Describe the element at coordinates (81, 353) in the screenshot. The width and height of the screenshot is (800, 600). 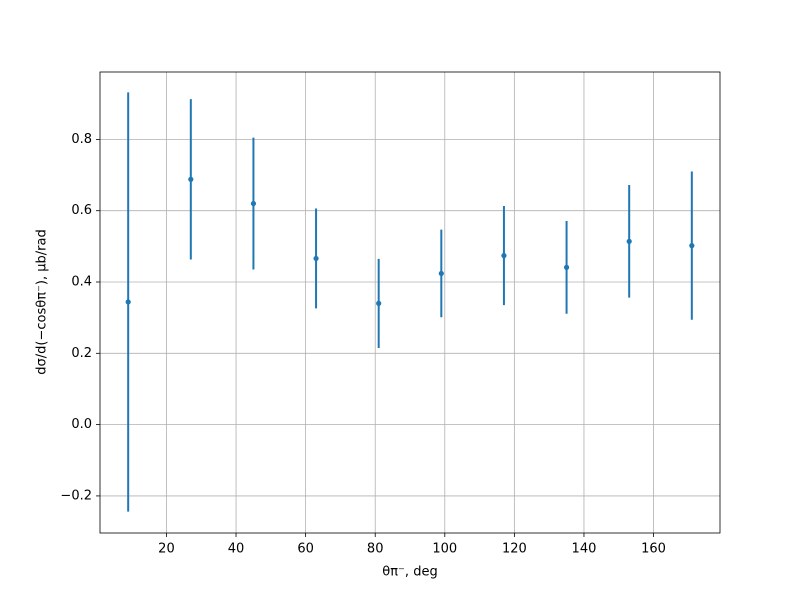
I see `y-tick-label: 0.2` at that location.